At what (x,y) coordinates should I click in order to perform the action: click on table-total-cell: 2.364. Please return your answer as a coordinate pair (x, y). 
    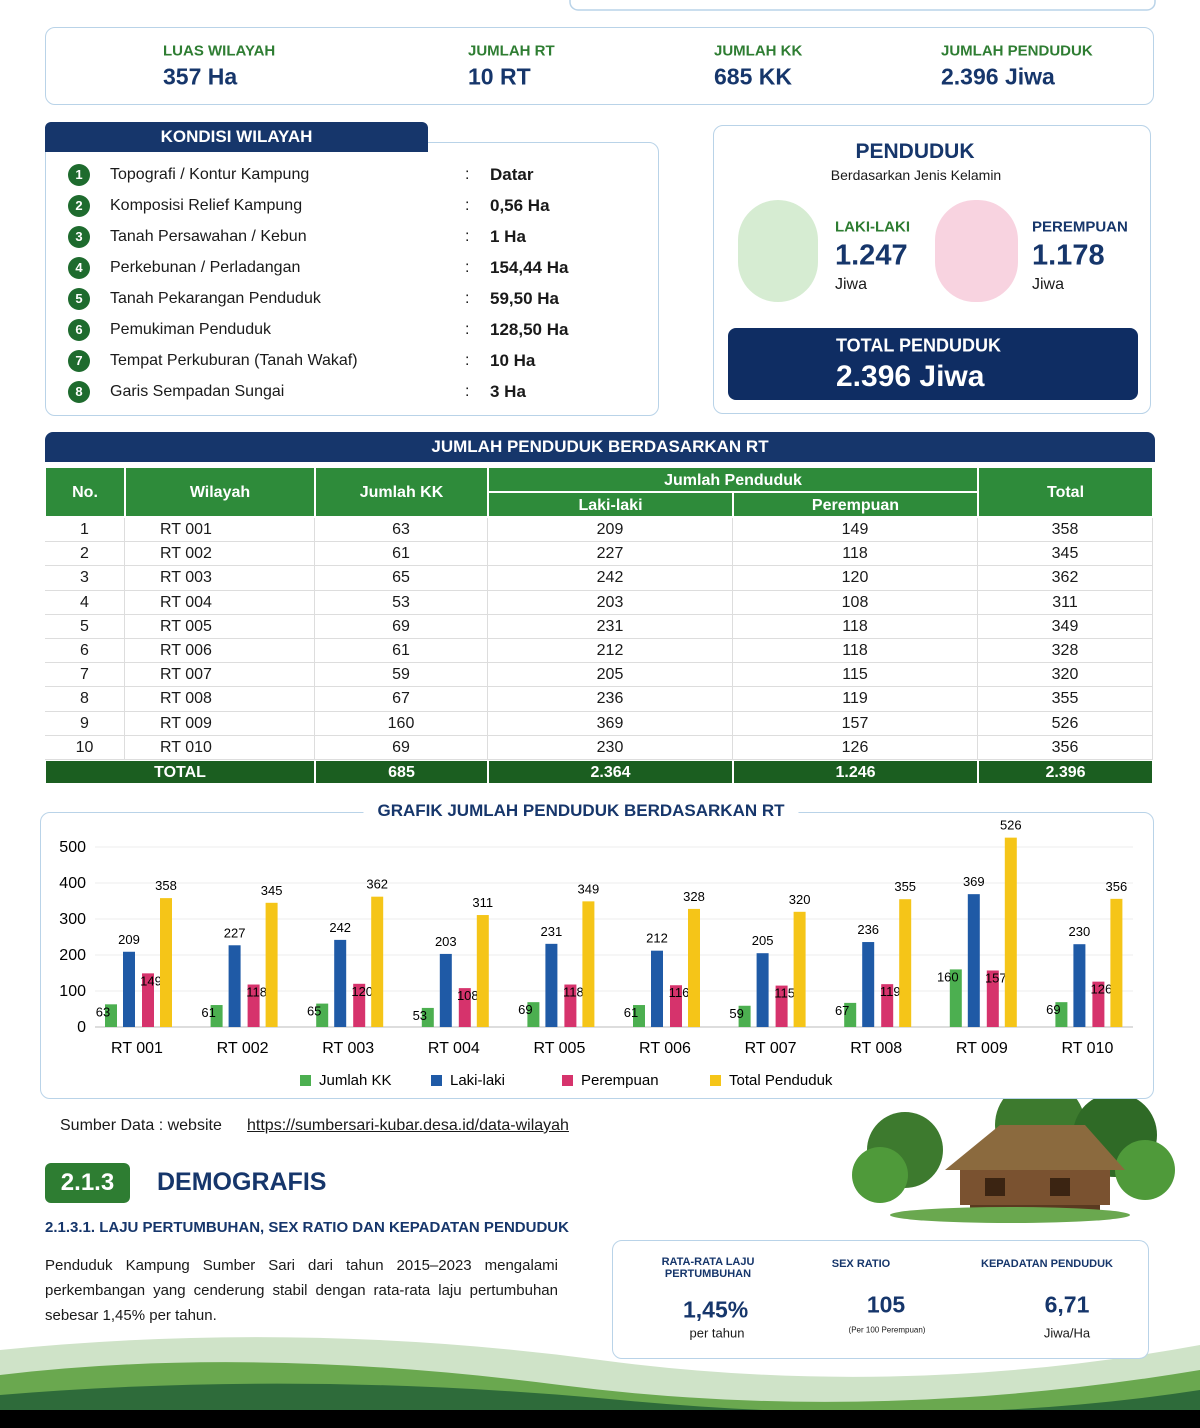
    Looking at the image, I should click on (610, 772).